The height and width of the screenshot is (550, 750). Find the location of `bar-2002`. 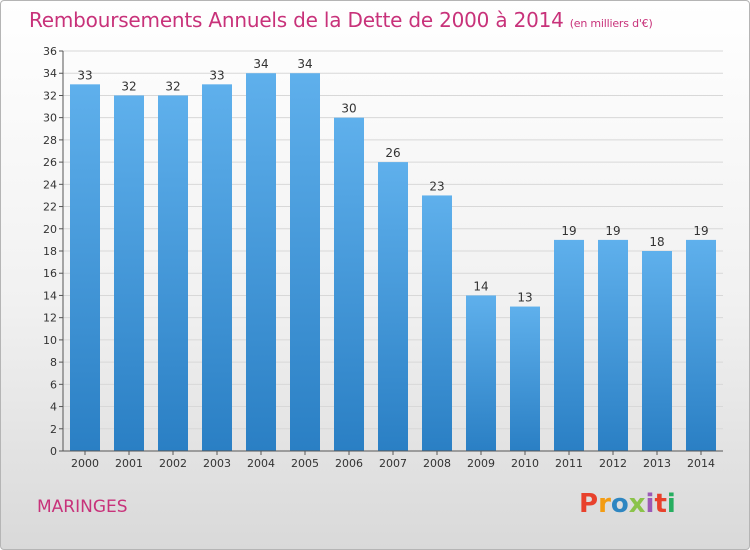

bar-2002 is located at coordinates (173, 273).